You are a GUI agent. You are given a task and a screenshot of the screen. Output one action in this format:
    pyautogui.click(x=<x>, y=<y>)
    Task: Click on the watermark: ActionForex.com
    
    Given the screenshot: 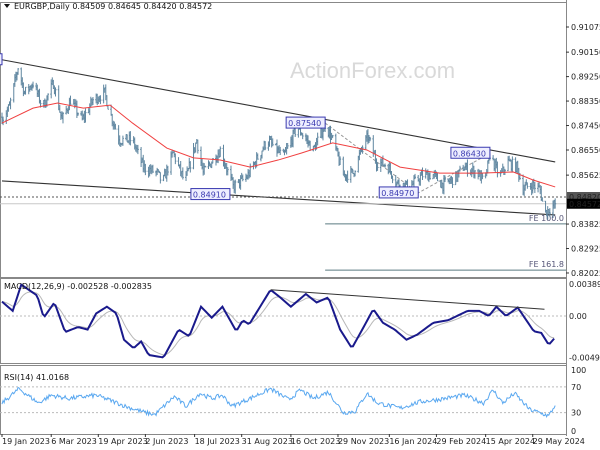 What is the action you would take?
    pyautogui.click(x=372, y=70)
    